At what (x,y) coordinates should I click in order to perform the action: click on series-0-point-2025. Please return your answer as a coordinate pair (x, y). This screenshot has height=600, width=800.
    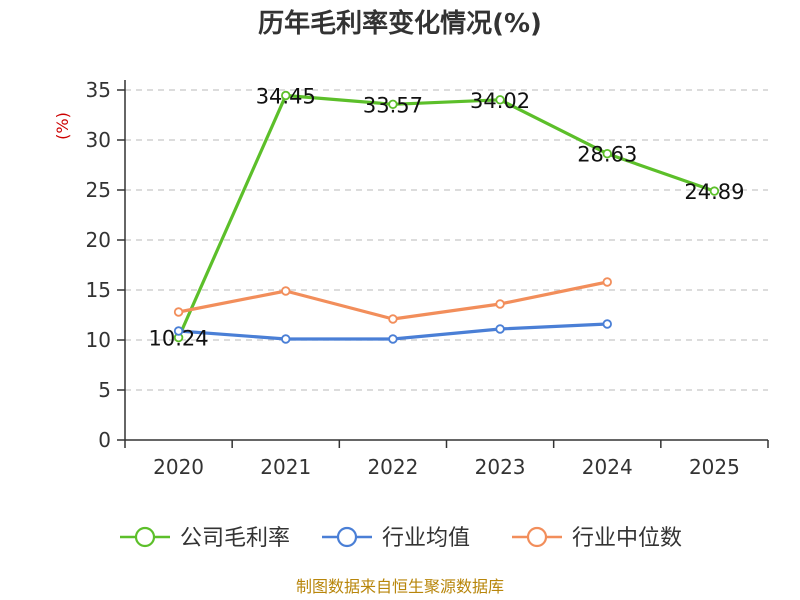
    Looking at the image, I should click on (714, 191).